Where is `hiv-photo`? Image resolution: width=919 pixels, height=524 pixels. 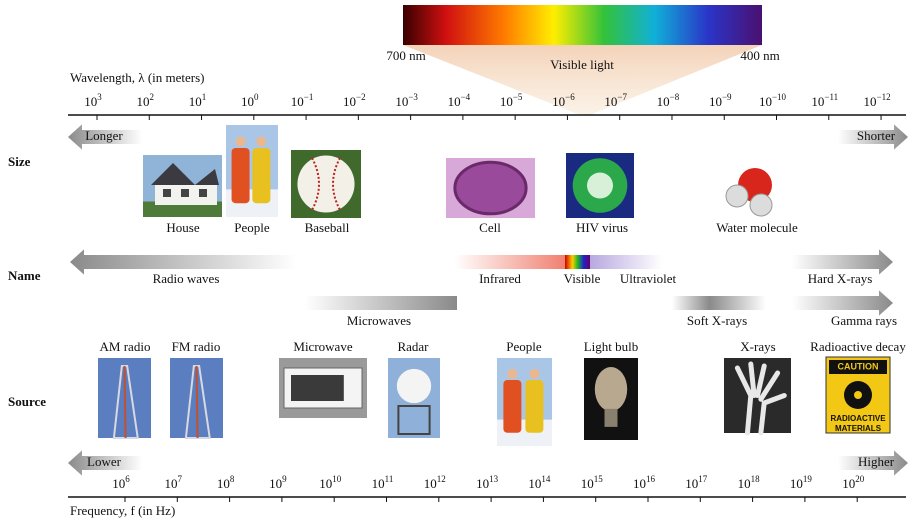 hiv-photo is located at coordinates (600, 185).